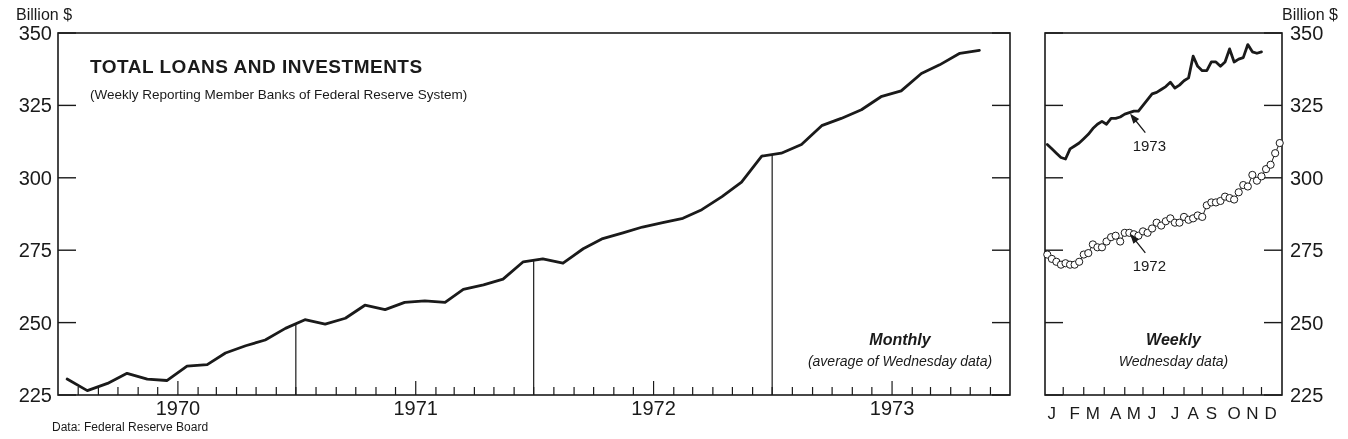  What do you see at coordinates (1149, 145) in the screenshot?
I see `annotation: 1973` at bounding box center [1149, 145].